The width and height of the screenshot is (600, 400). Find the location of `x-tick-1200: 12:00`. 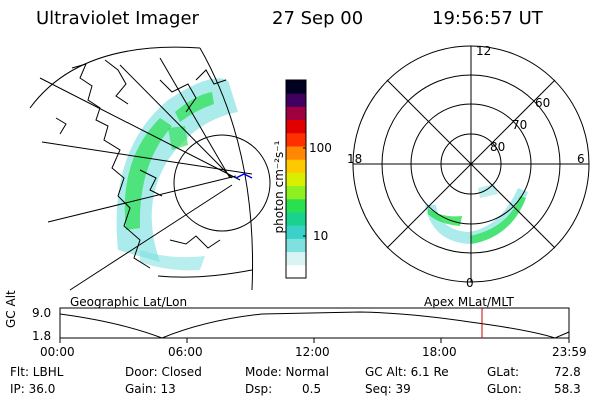

x-tick-1200: 12:00 is located at coordinates (312, 352).